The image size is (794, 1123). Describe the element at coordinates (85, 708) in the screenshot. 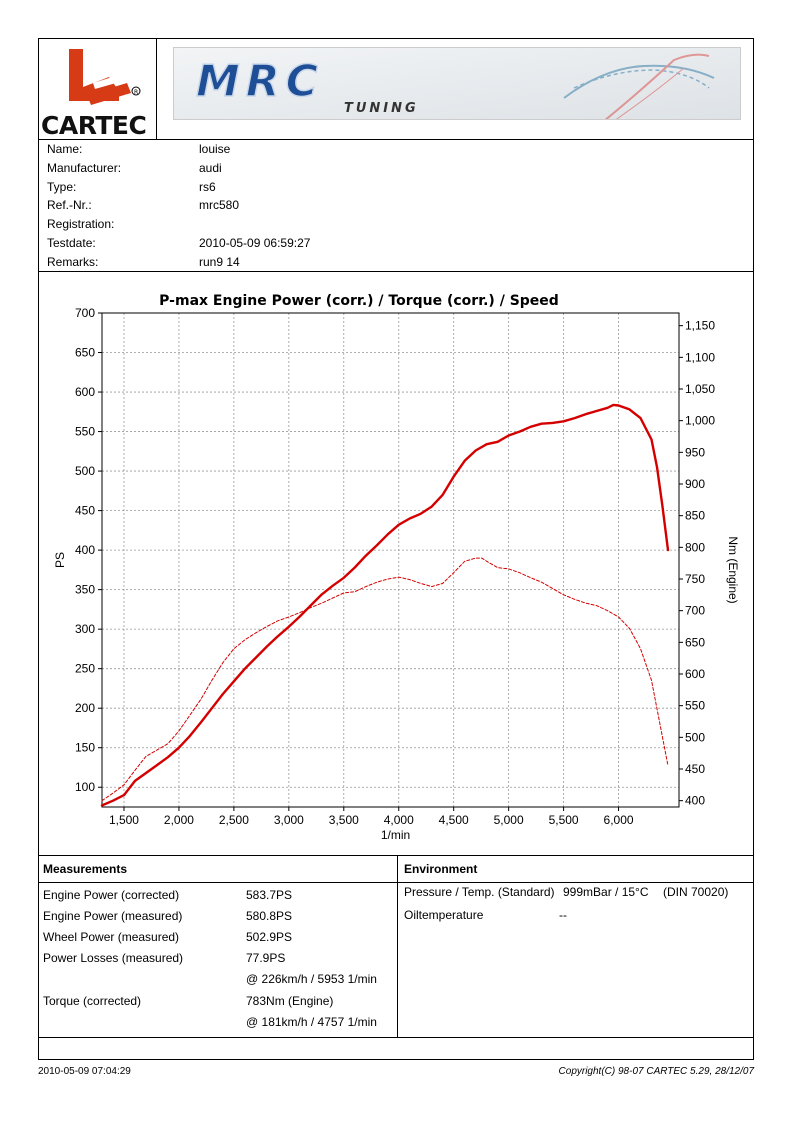

I see `y-tick-label: 200` at that location.